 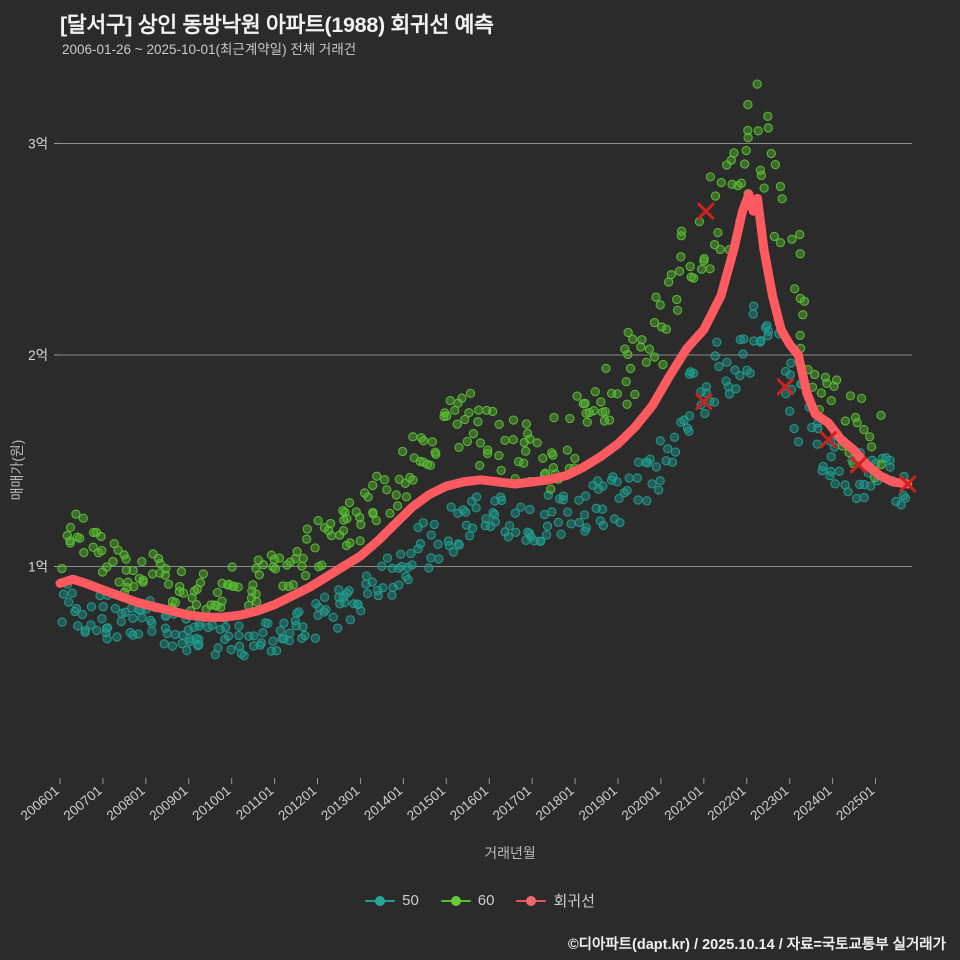 What do you see at coordinates (38, 143) in the screenshot?
I see `y-tick-label: 3억` at bounding box center [38, 143].